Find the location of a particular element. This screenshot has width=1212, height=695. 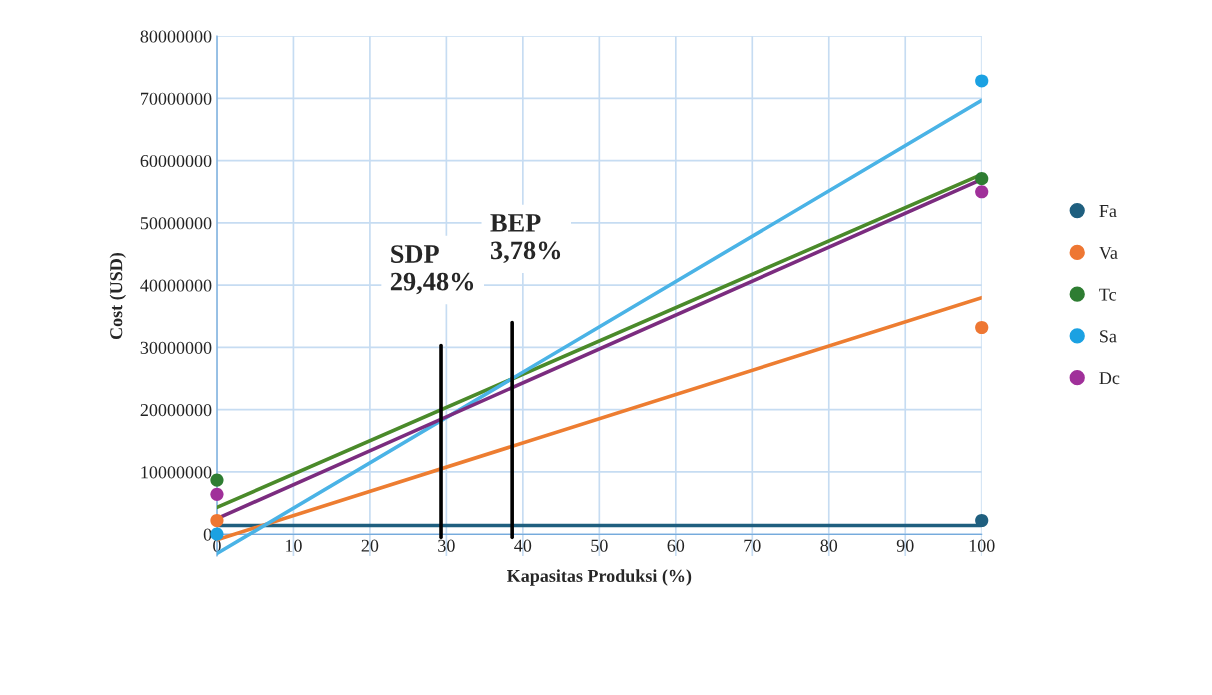

annotation: BEP 3,78% is located at coordinates (525, 239).